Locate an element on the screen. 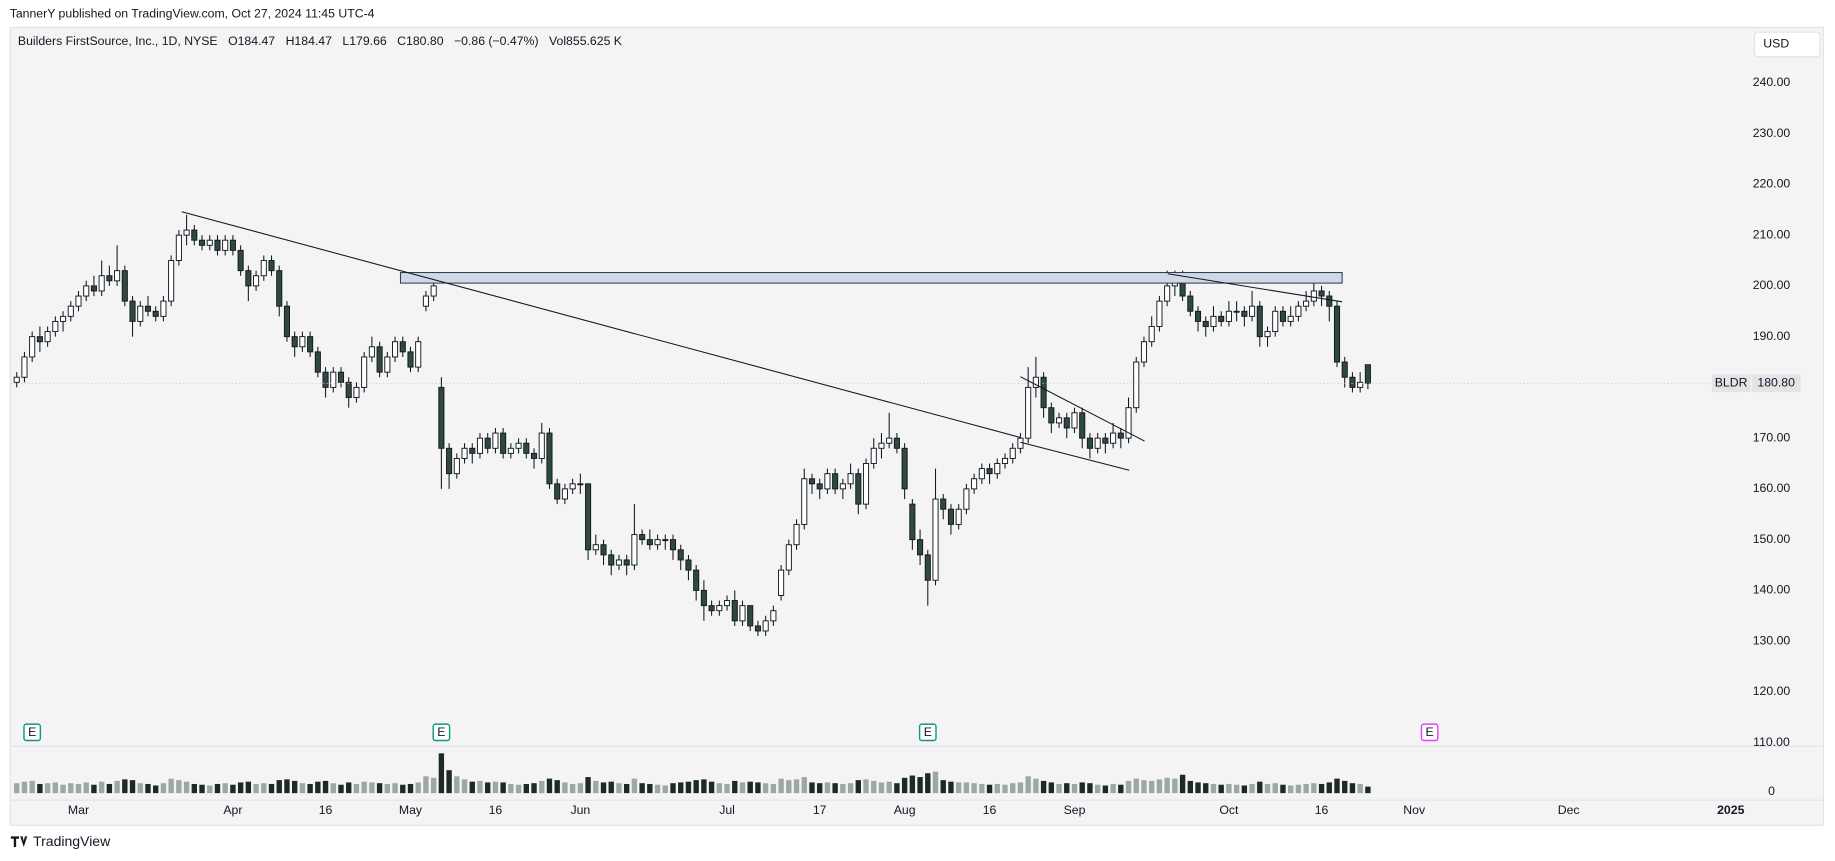 The width and height of the screenshot is (1835, 861). earnings-label: E is located at coordinates (928, 732).